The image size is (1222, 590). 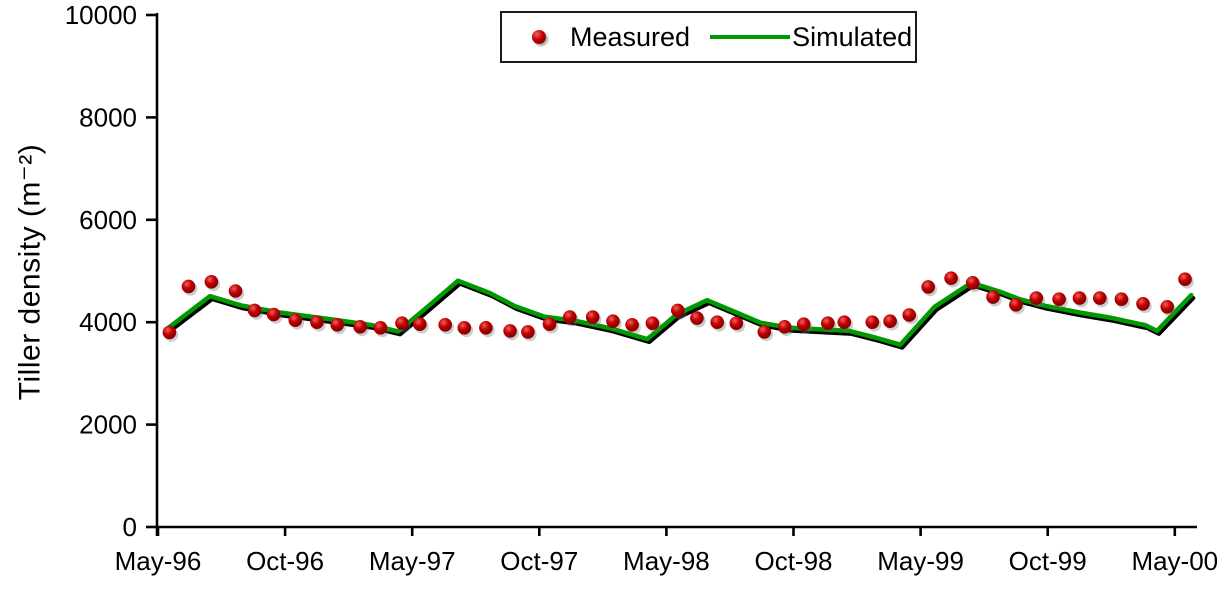 What do you see at coordinates (750, 37) in the screenshot?
I see `simulated-line-icon` at bounding box center [750, 37].